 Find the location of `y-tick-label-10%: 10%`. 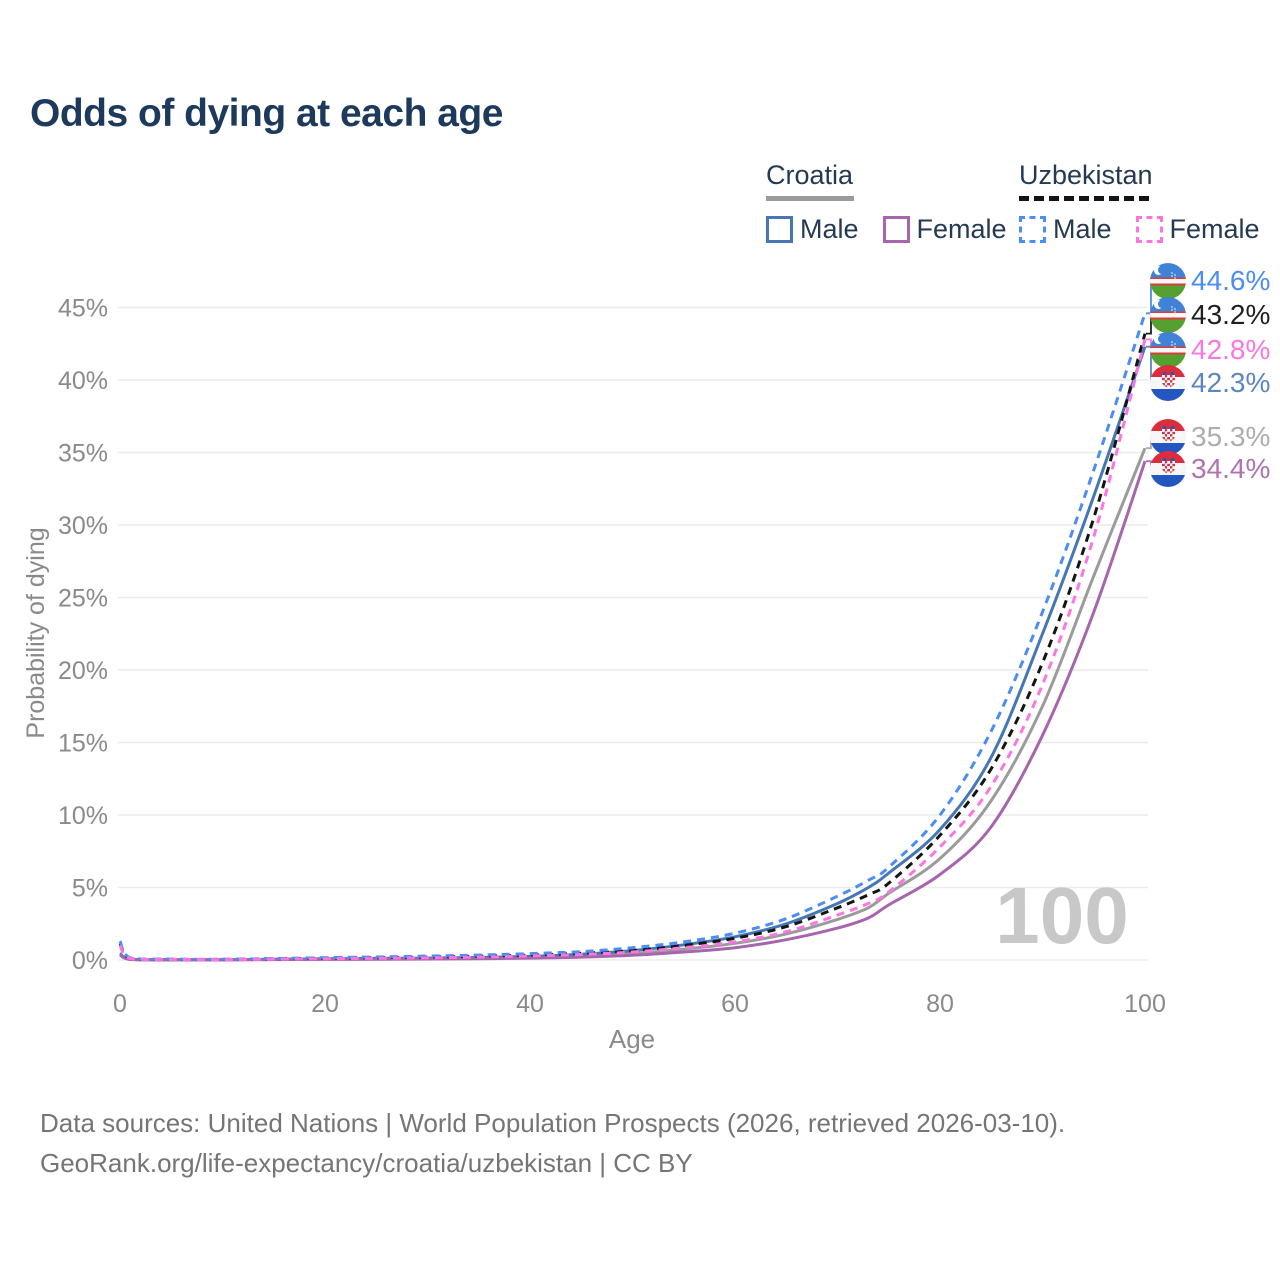

y-tick-label-10%: 10% is located at coordinates (83, 816).